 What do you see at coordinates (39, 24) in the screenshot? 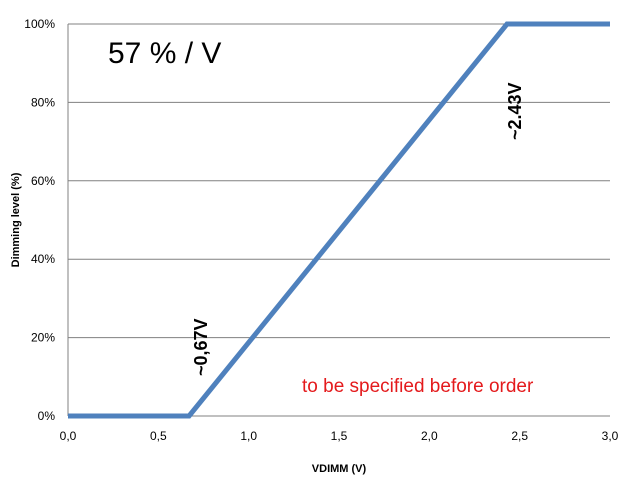
I see `y-tick-label: 100%` at bounding box center [39, 24].